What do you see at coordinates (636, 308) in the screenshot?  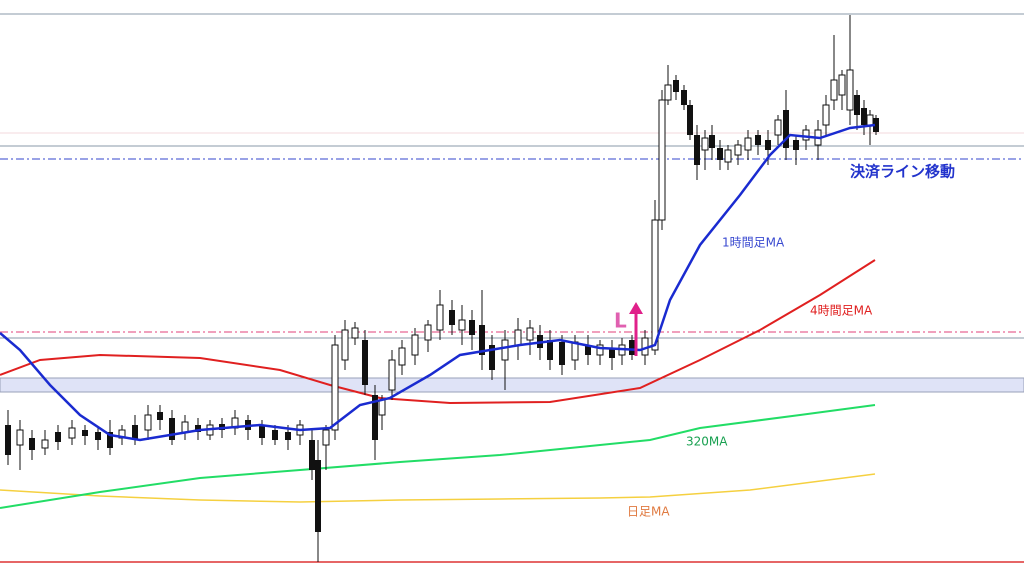 I see `entry-arrow-head` at bounding box center [636, 308].